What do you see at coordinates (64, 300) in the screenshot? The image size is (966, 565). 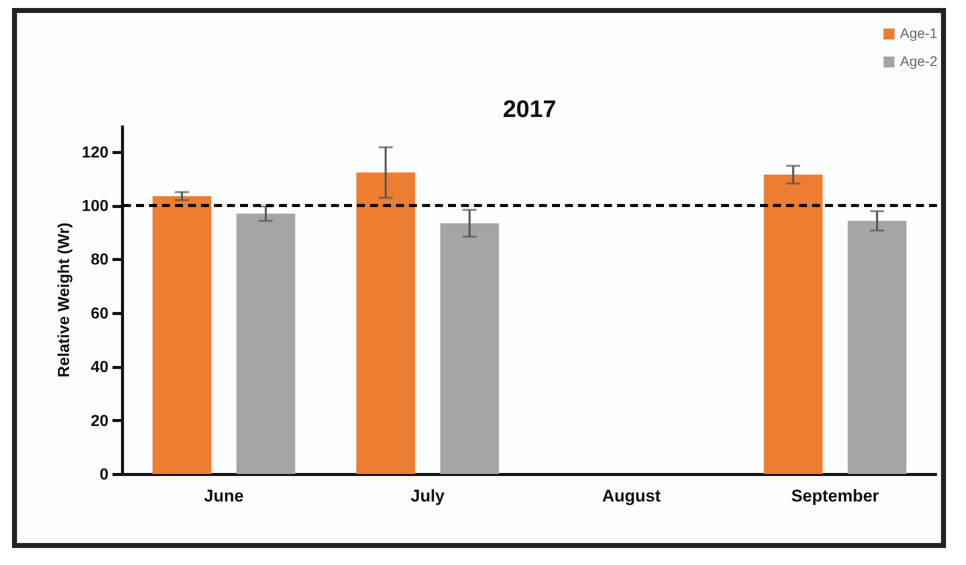 I see `y-axis-title: Relative Weight (Wr)` at bounding box center [64, 300].